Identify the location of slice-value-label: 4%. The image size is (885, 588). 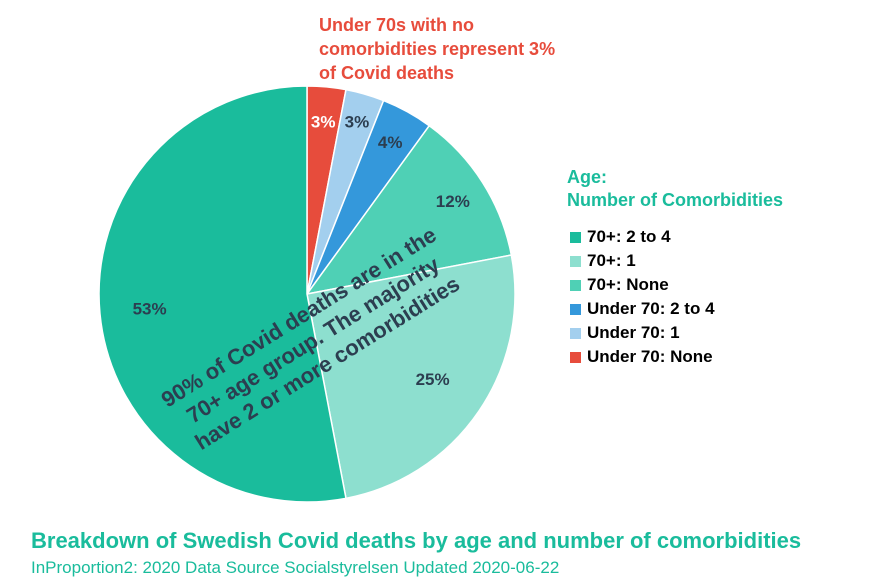
(390, 142).